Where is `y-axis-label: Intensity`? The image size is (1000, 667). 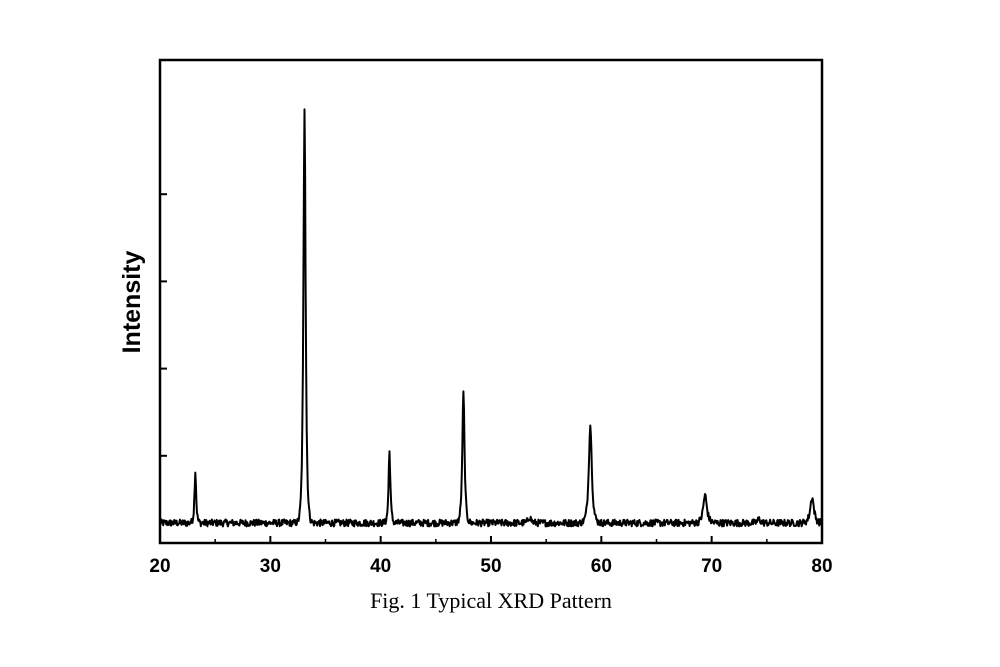
y-axis-label: Intensity is located at coordinates (132, 302).